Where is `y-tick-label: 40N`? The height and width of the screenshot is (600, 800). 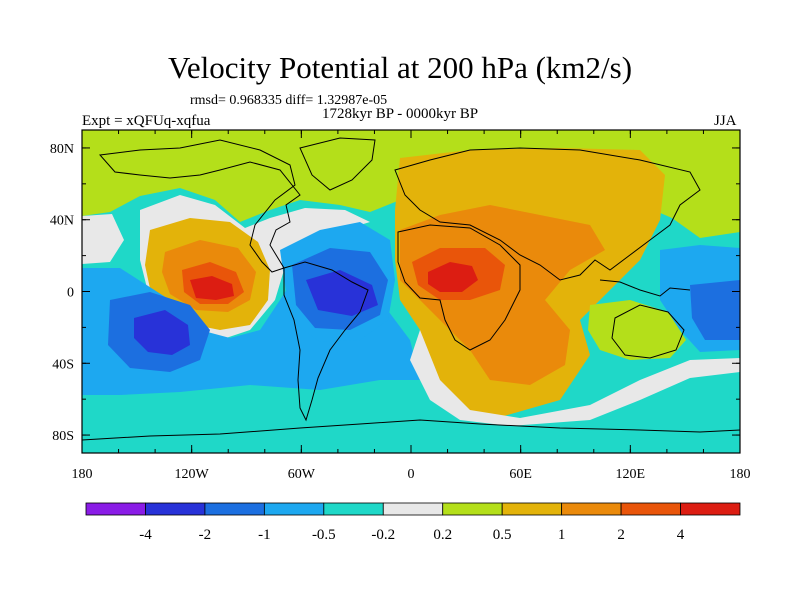 y-tick-label: 40N is located at coordinates (62, 221).